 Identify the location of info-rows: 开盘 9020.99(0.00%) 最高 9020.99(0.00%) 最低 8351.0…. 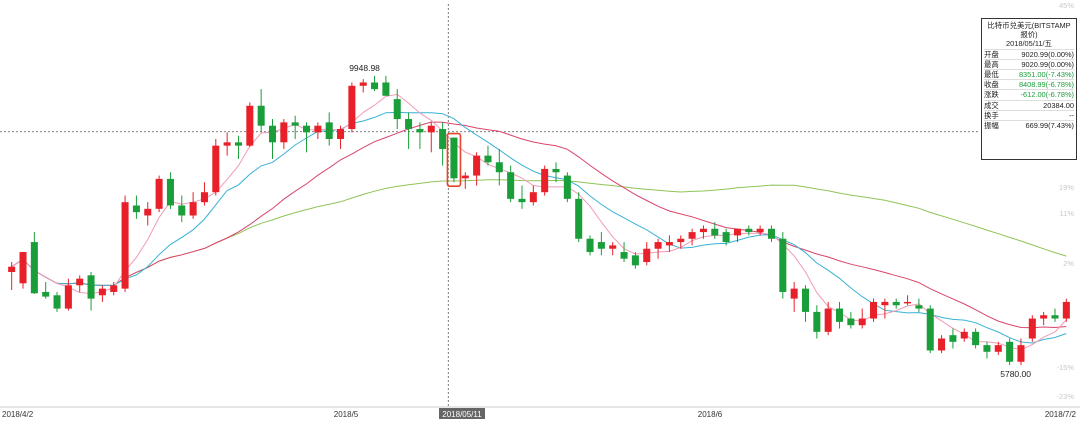
(1029, 89).